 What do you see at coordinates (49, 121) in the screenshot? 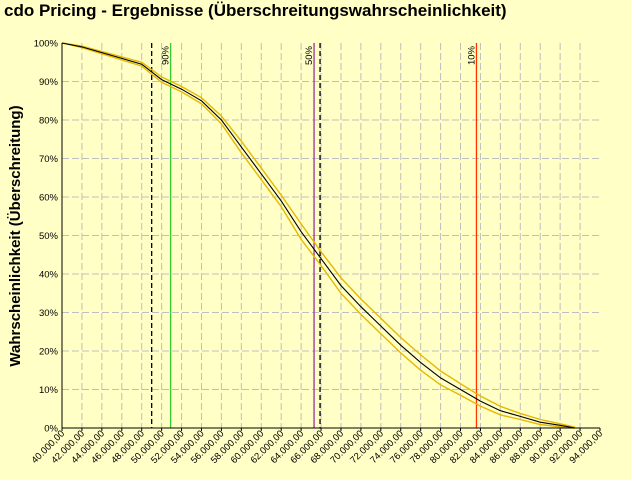
I see `y-tick-label: 80%` at bounding box center [49, 121].